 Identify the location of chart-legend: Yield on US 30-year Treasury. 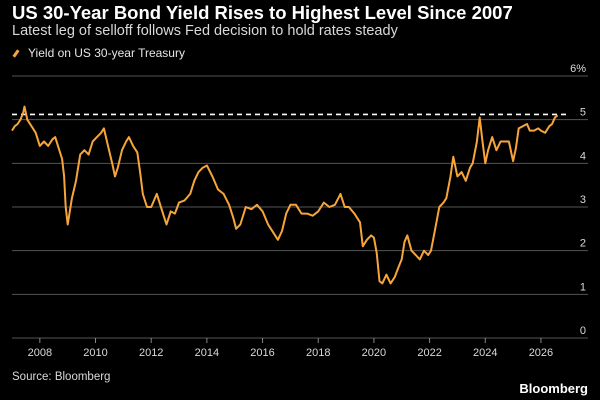
(98, 53).